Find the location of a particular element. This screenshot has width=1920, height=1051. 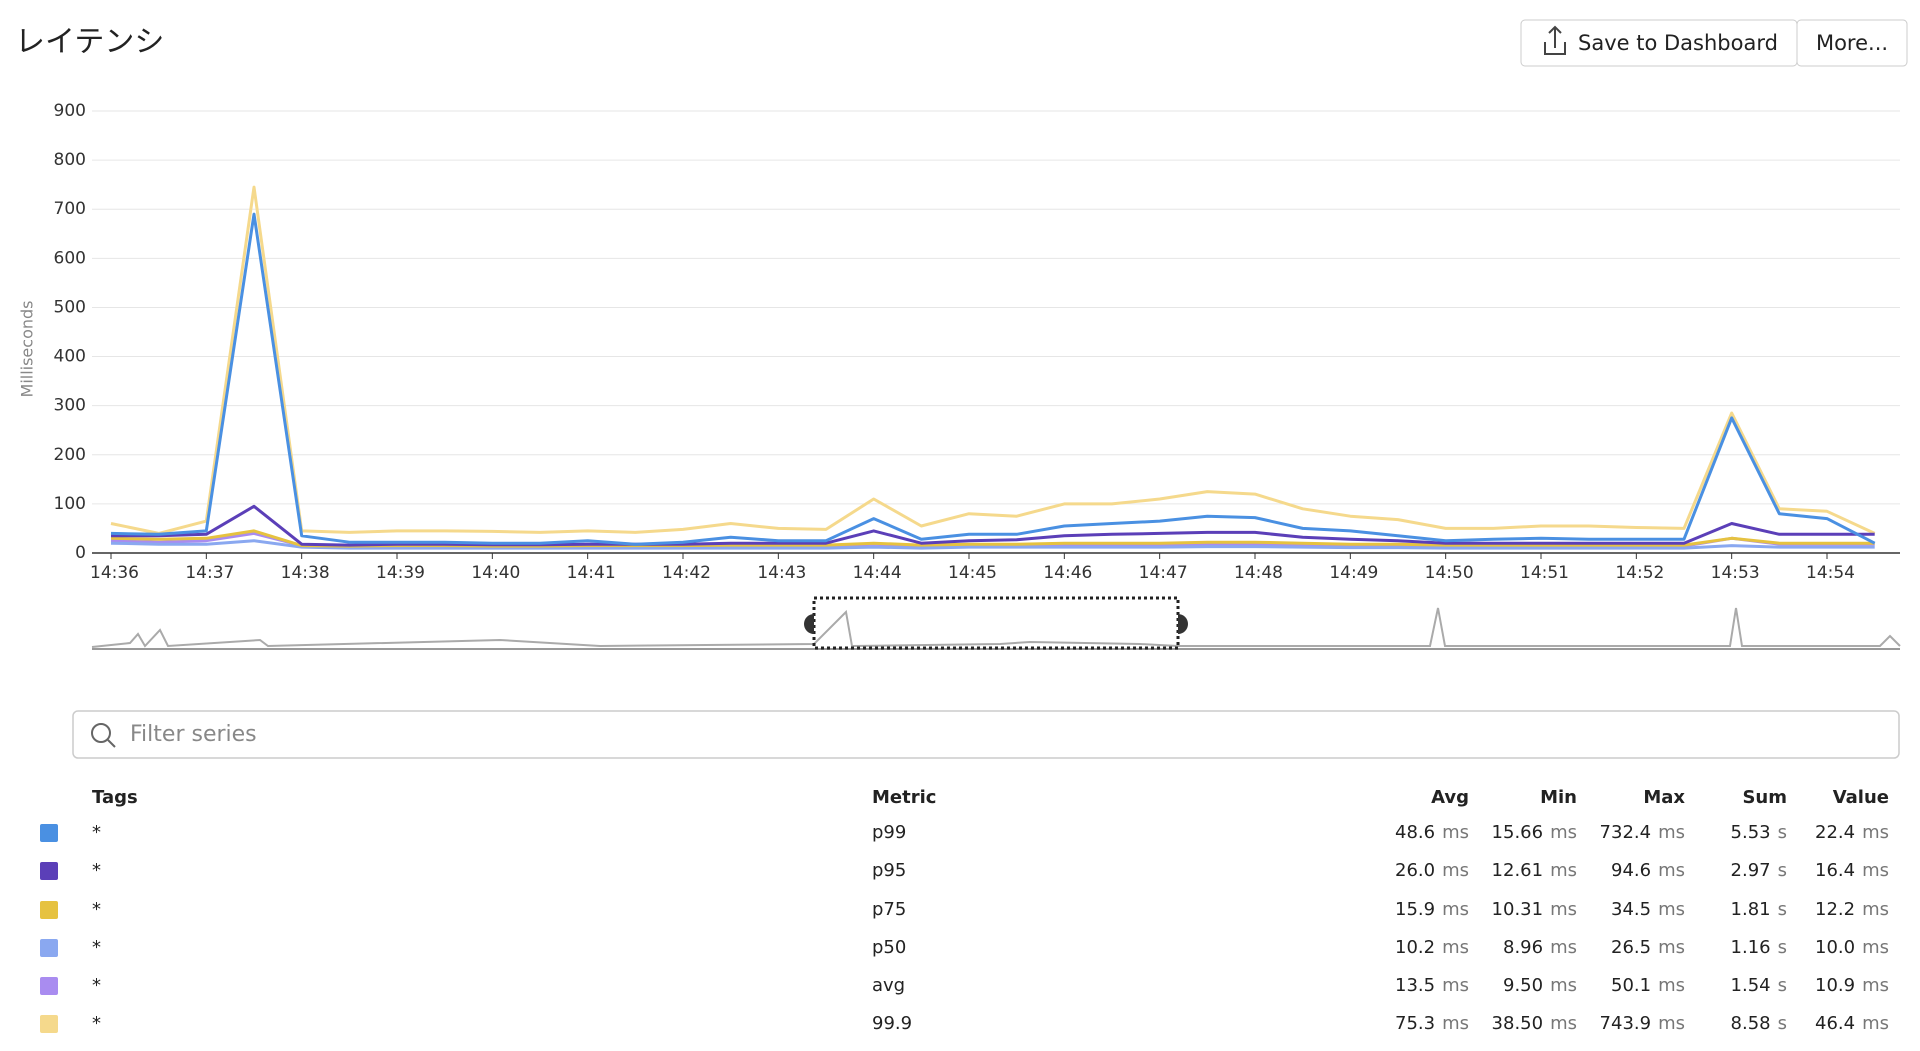

stat-value: 75.3 is located at coordinates (1415, 1023).